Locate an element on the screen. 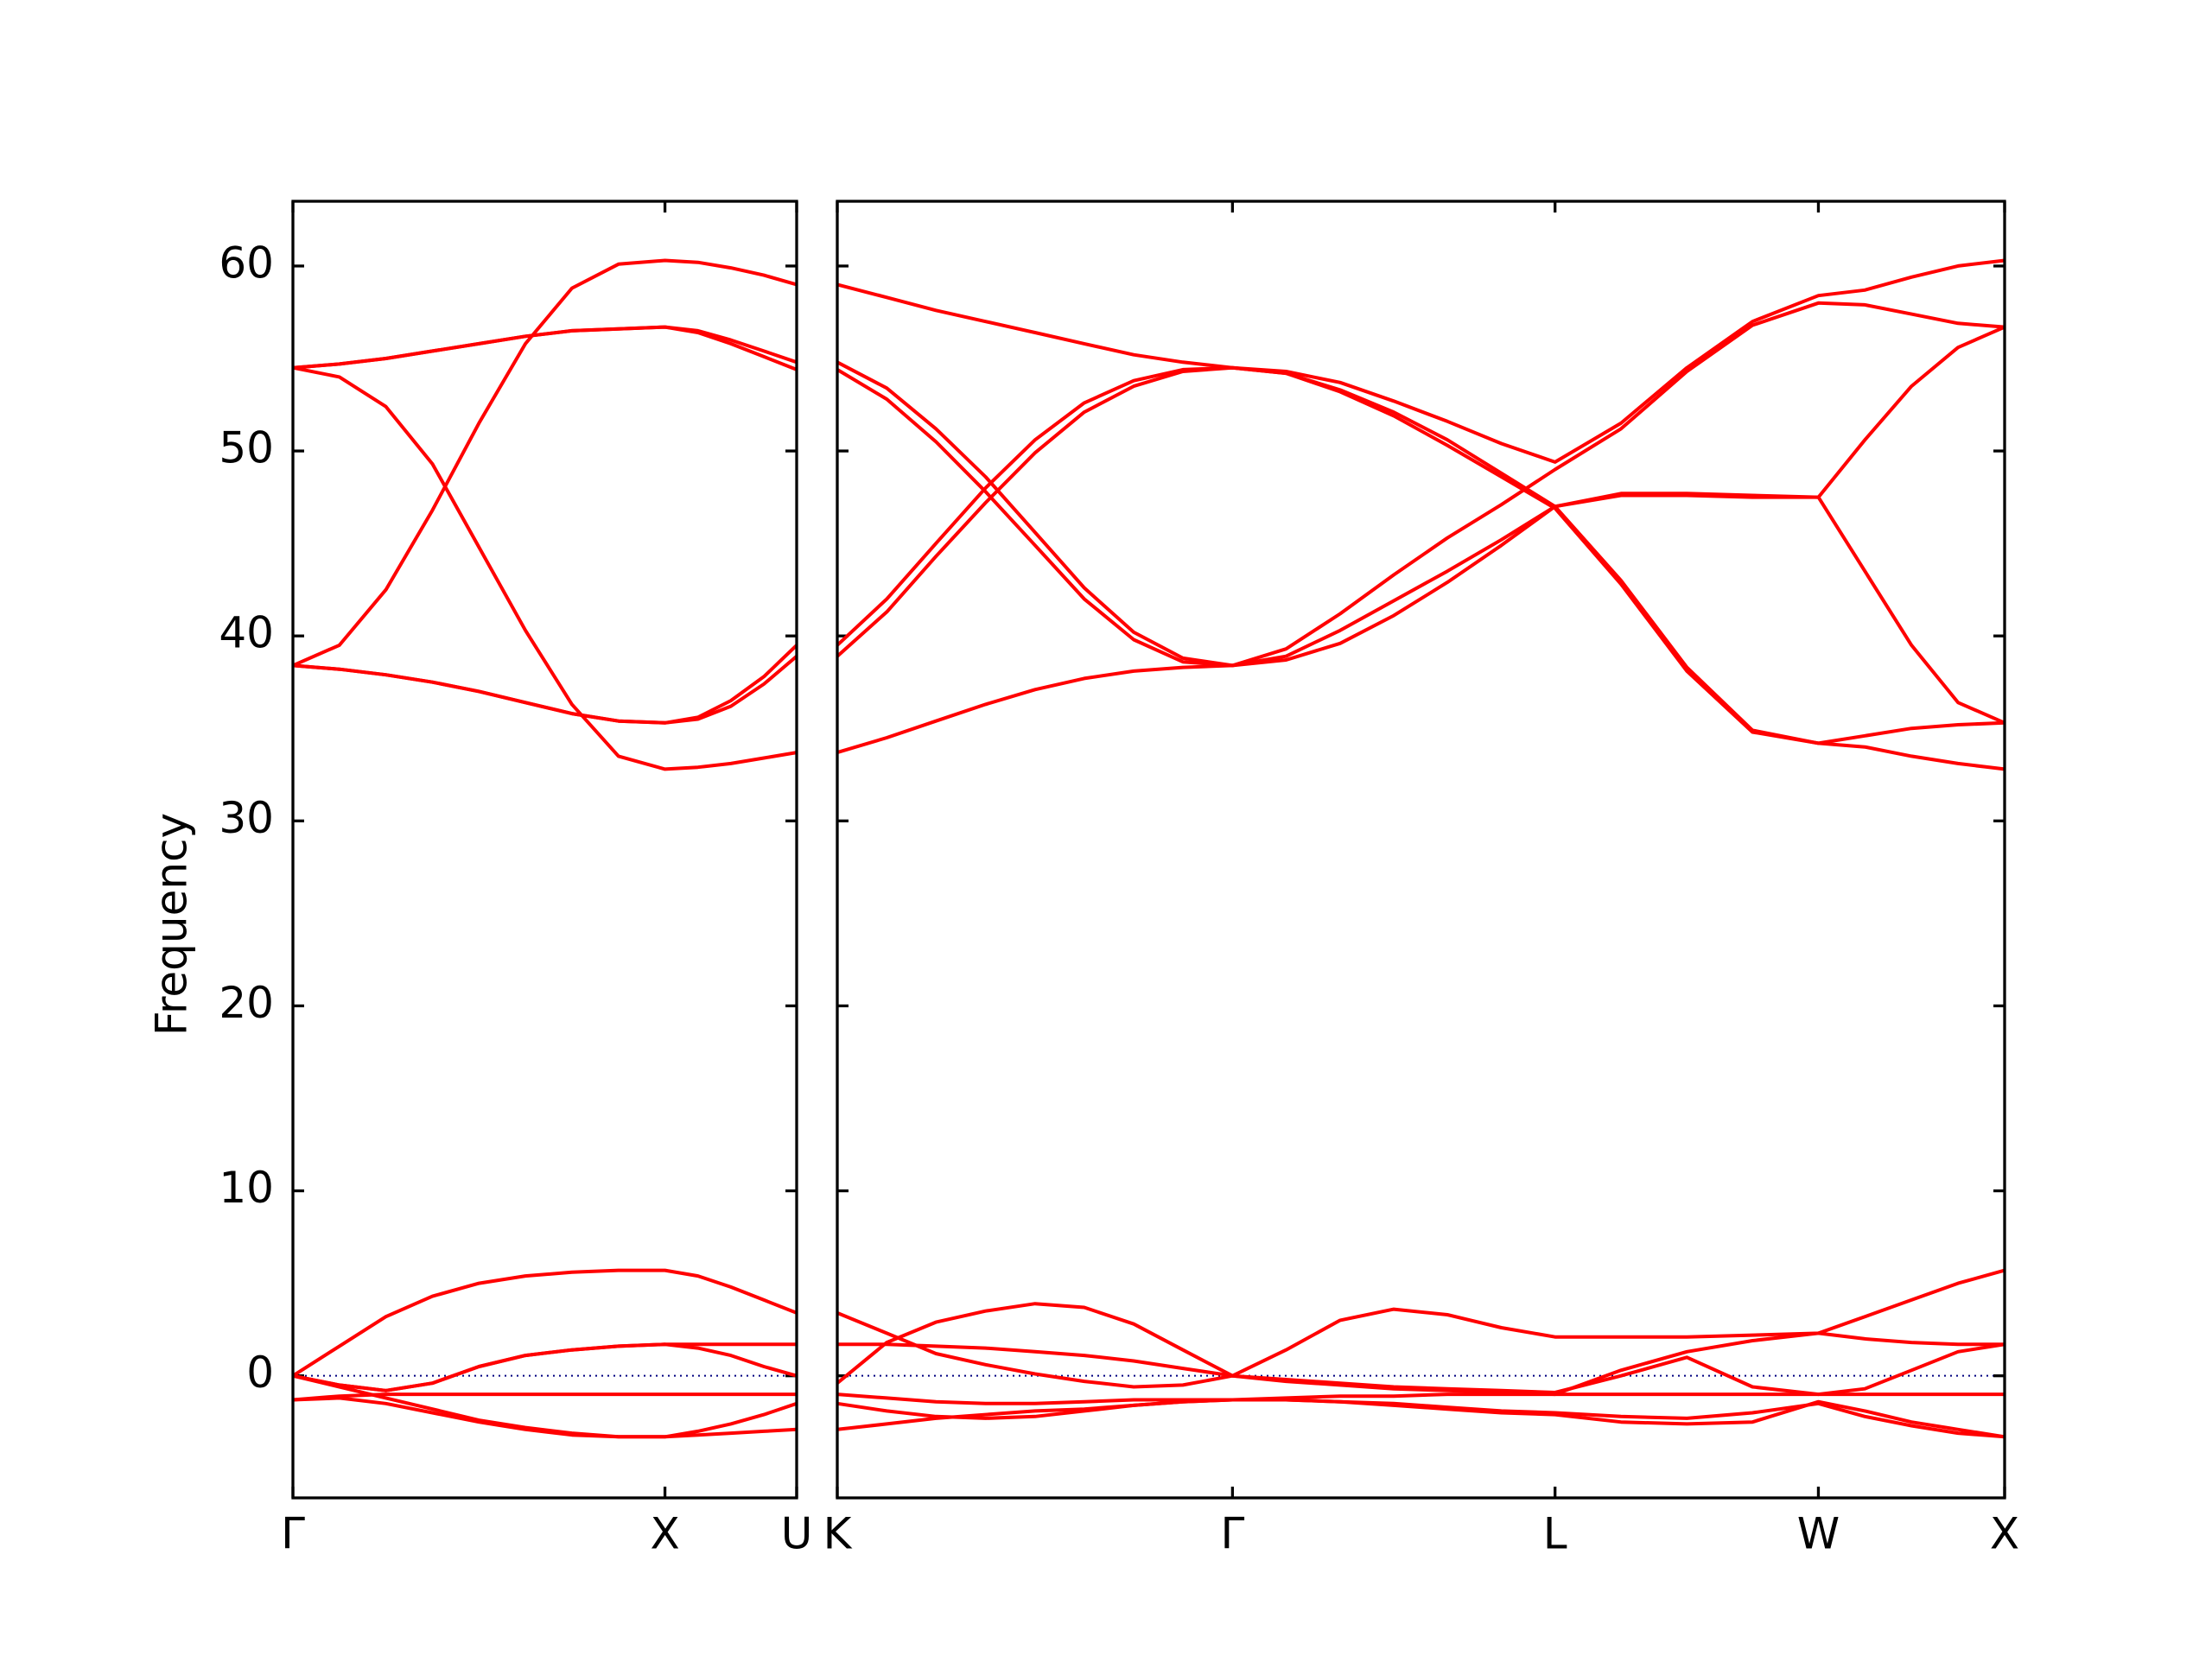 This screenshot has width=2212, height=1662. y-tick-label: 60 is located at coordinates (246, 263).